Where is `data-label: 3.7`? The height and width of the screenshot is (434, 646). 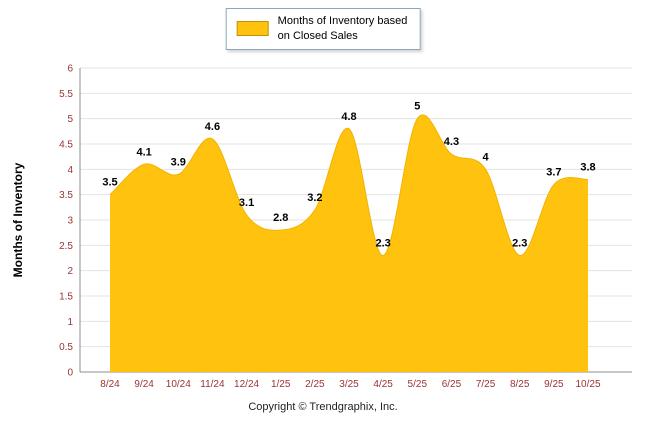
data-label: 3.7 is located at coordinates (553, 173).